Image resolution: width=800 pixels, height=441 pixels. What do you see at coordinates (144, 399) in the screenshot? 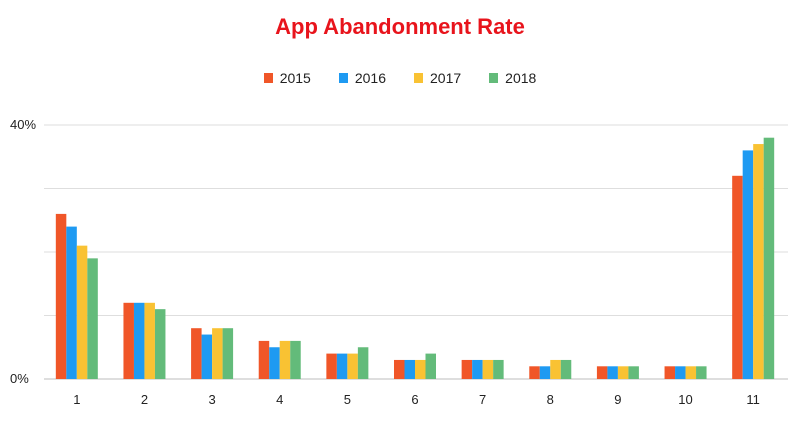
I see `x-tick-label: 2` at bounding box center [144, 399].